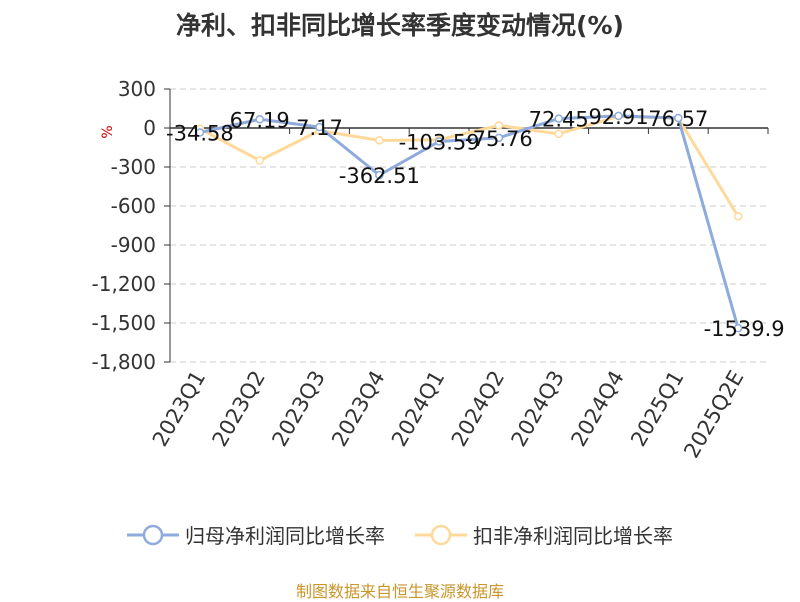  I want to click on data-label: 67.19, so click(260, 120).